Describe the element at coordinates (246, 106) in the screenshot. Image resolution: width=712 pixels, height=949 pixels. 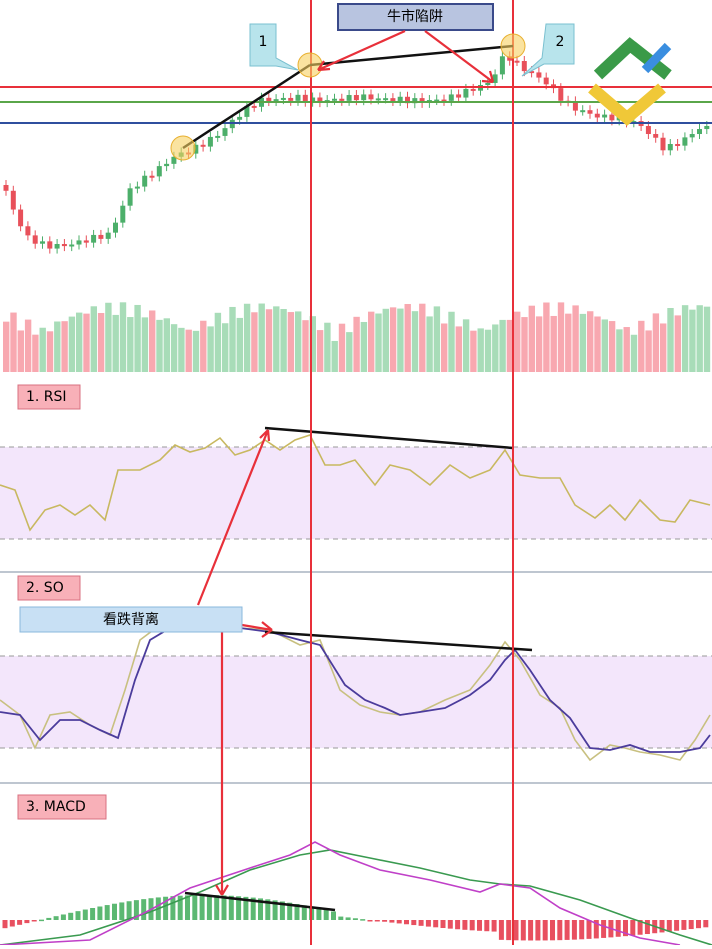
I see `price-trendline` at that location.